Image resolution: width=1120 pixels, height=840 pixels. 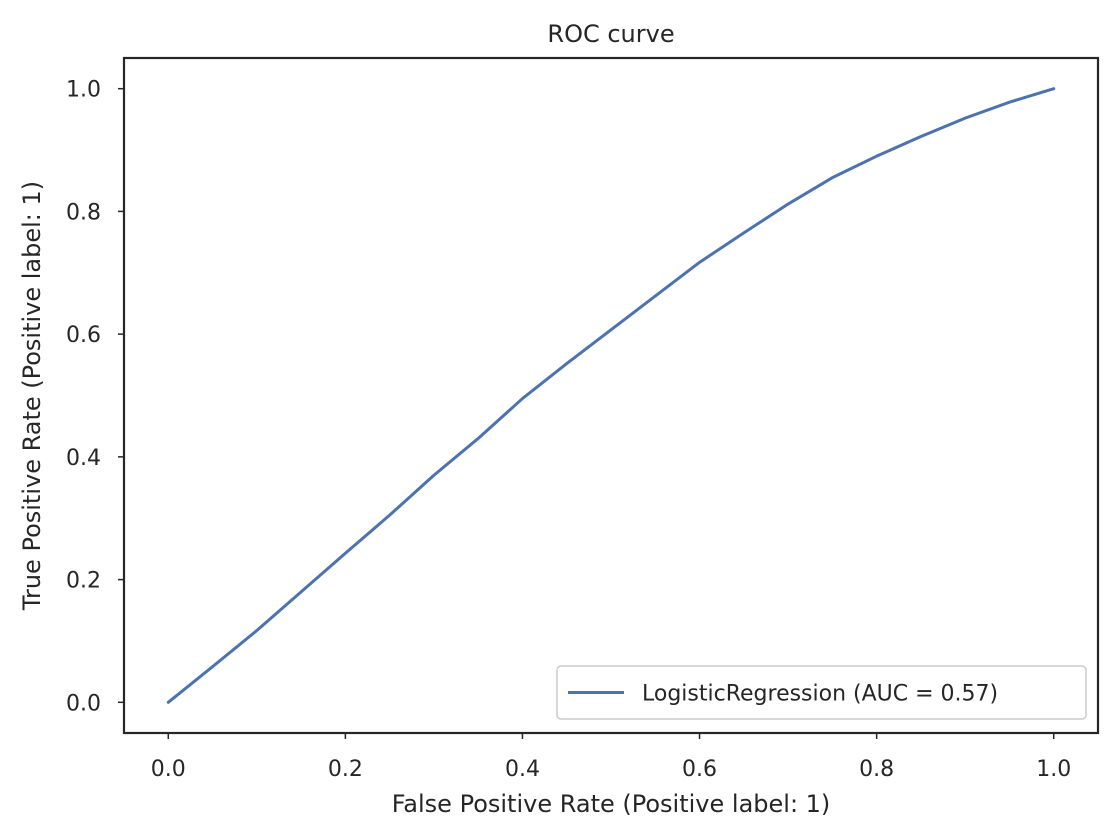 I want to click on y-tick-label: 1.0, so click(x=83, y=90).